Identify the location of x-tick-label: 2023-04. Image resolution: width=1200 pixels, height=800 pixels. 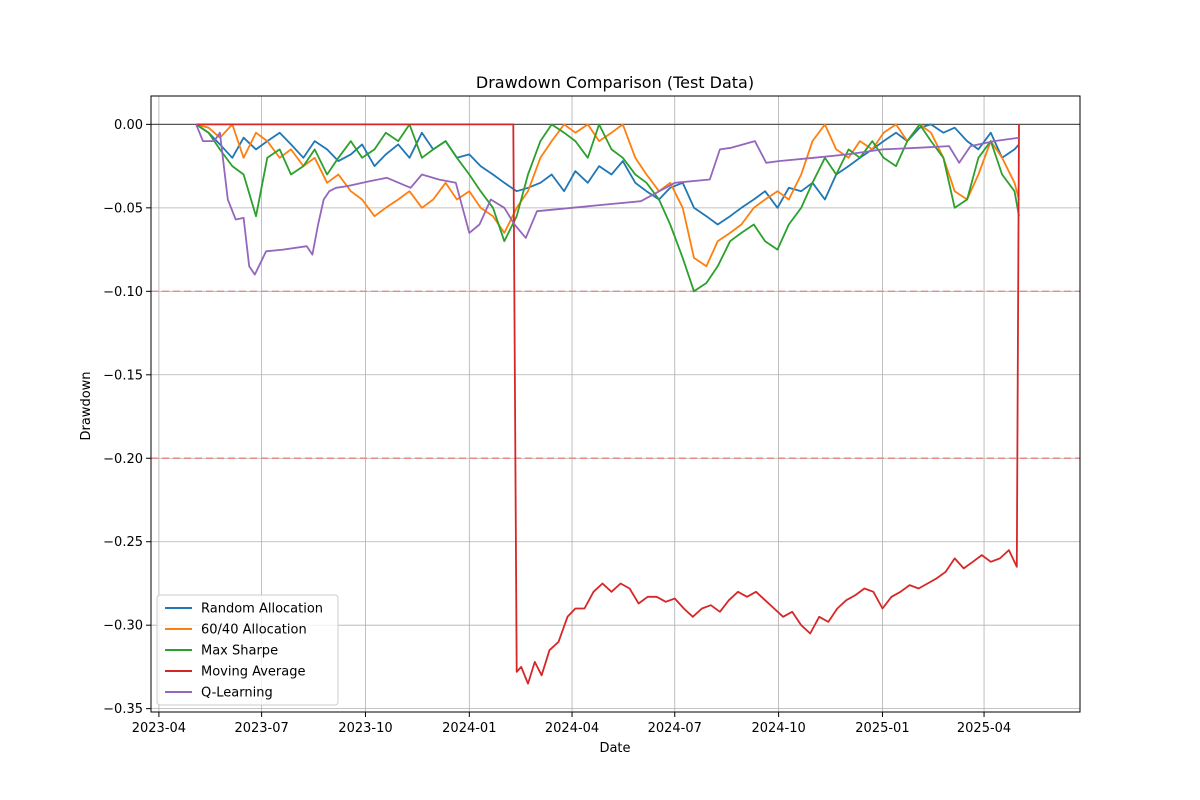
(159, 728).